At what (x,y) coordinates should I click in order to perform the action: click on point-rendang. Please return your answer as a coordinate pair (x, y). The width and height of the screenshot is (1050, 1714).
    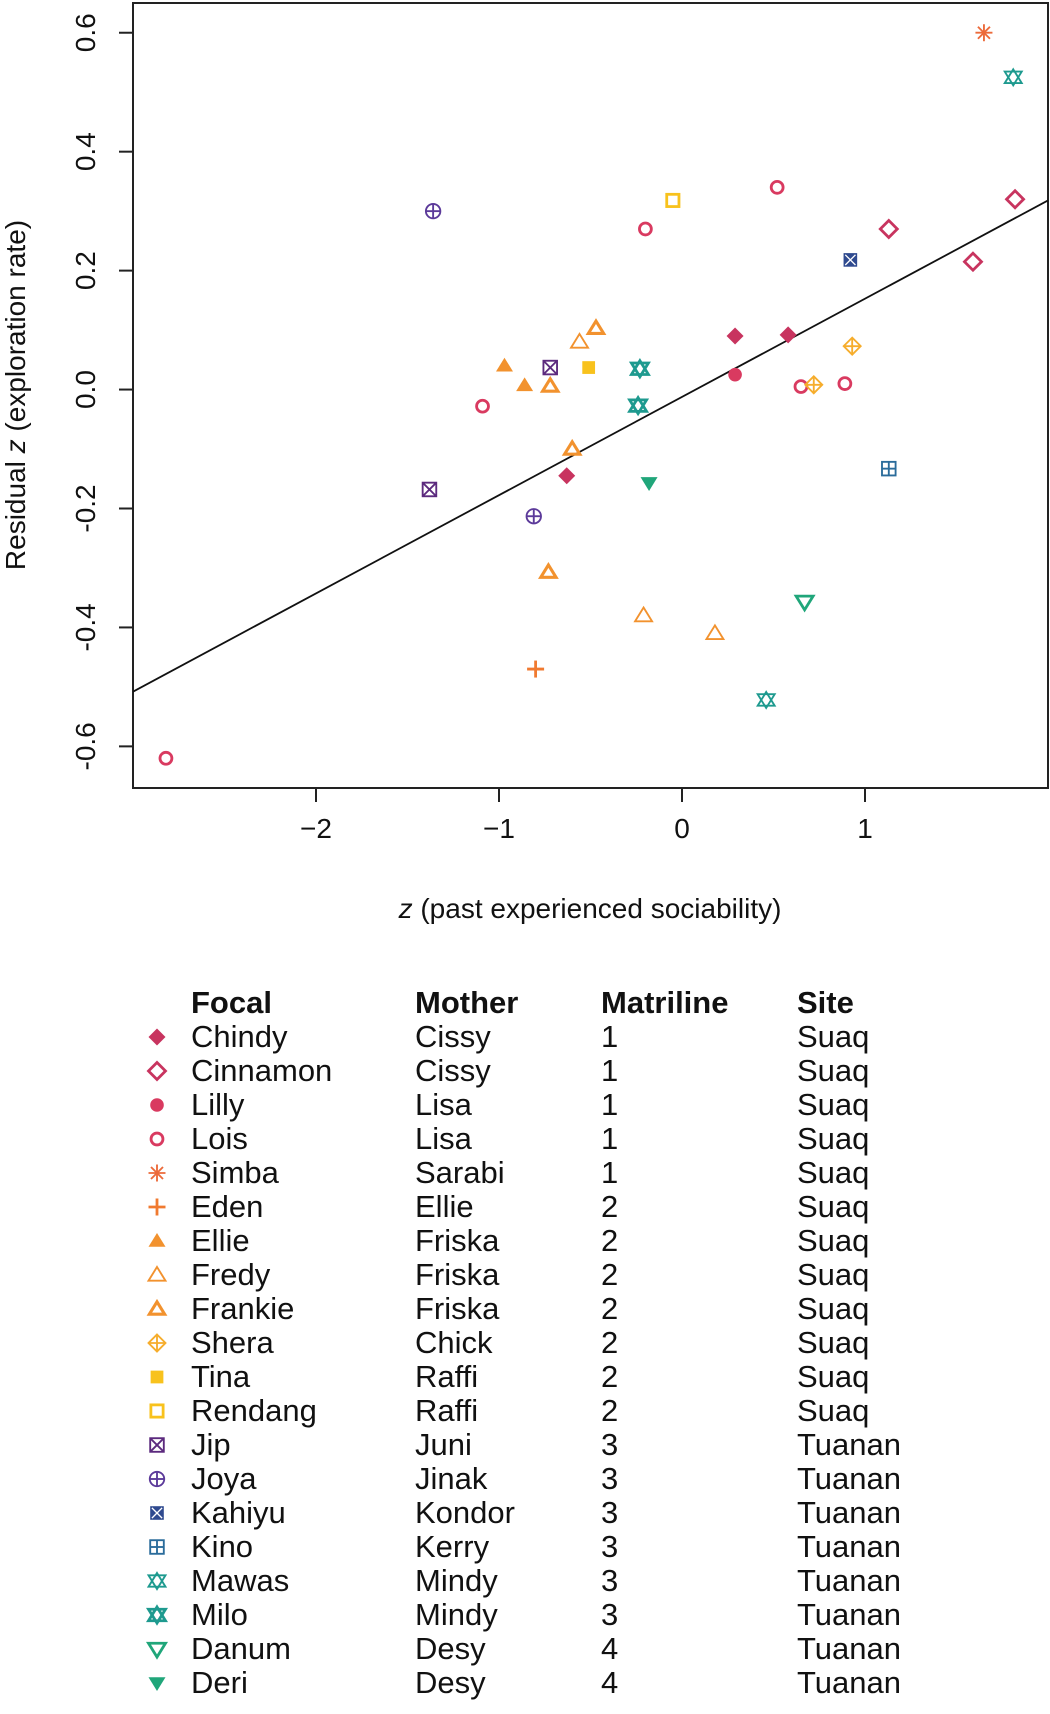
    Looking at the image, I should click on (673, 200).